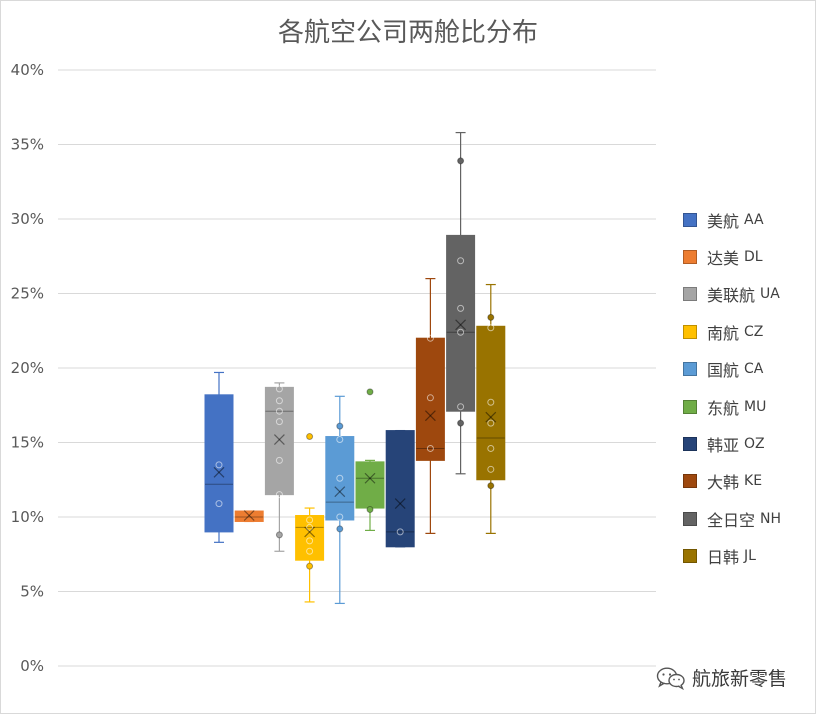 The height and width of the screenshot is (714, 816). Describe the element at coordinates (461, 303) in the screenshot. I see `box-nh` at that location.